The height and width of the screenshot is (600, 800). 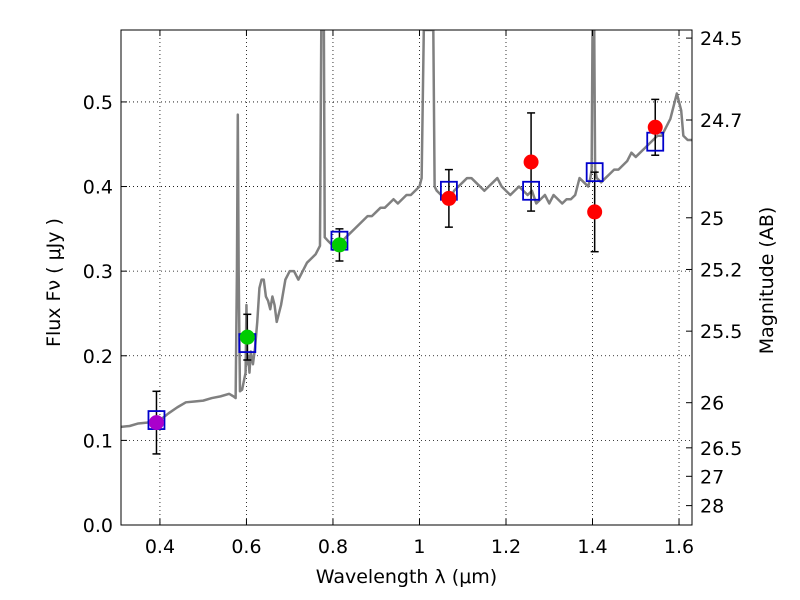 I want to click on y-tick-label-right: 25, so click(x=712, y=219).